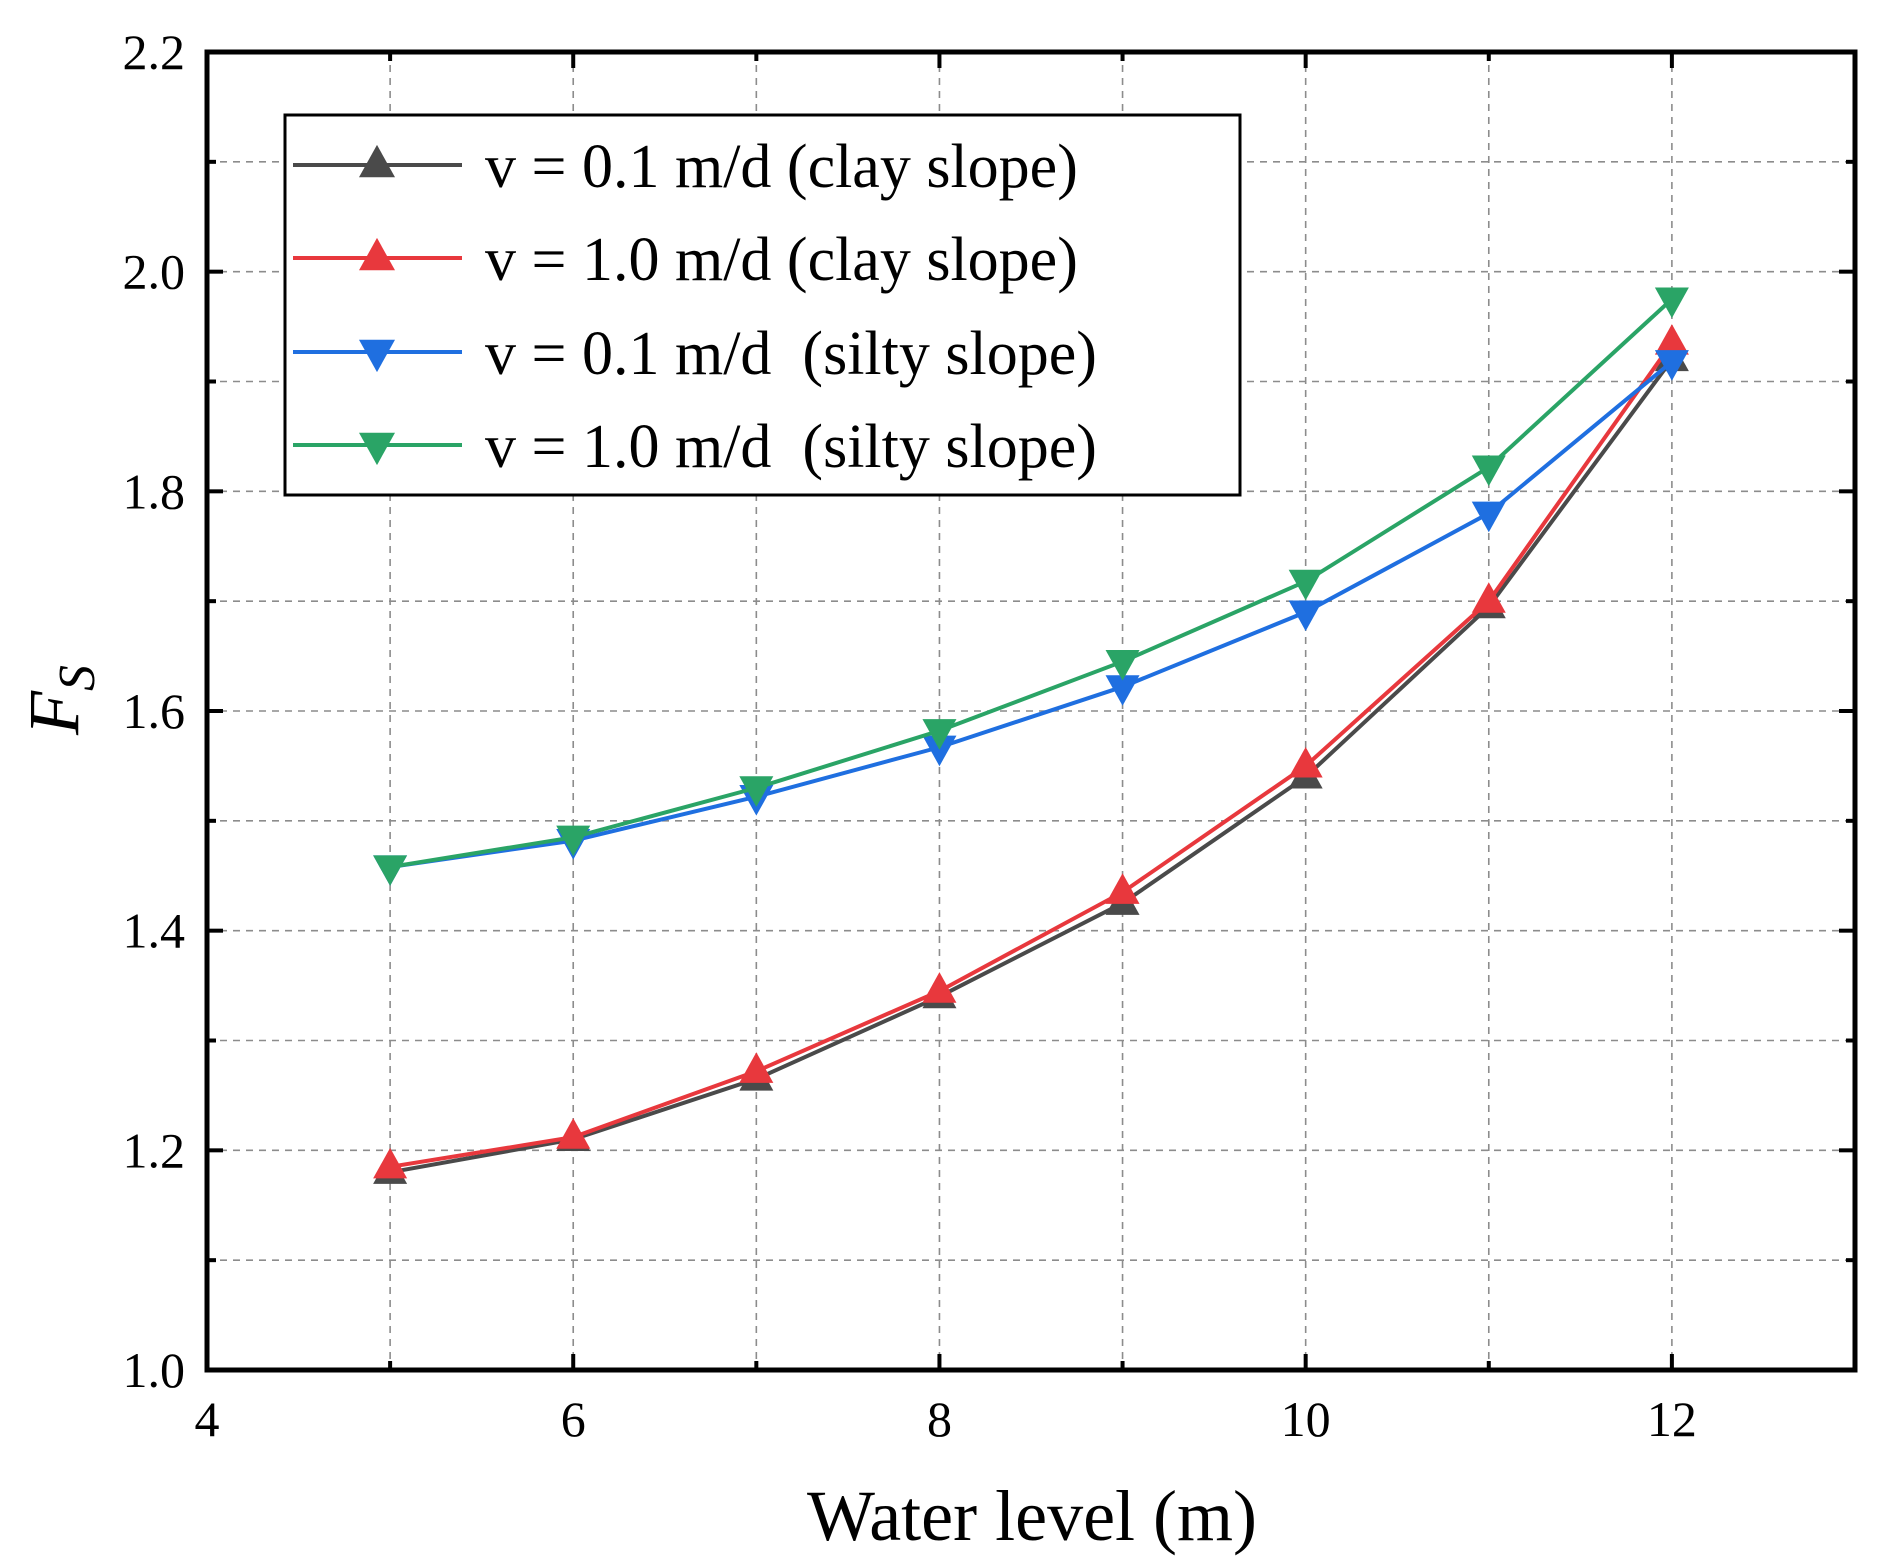 The height and width of the screenshot is (1568, 1877). What do you see at coordinates (154, 711) in the screenshot?
I see `y-tick-label: 1.6` at bounding box center [154, 711].